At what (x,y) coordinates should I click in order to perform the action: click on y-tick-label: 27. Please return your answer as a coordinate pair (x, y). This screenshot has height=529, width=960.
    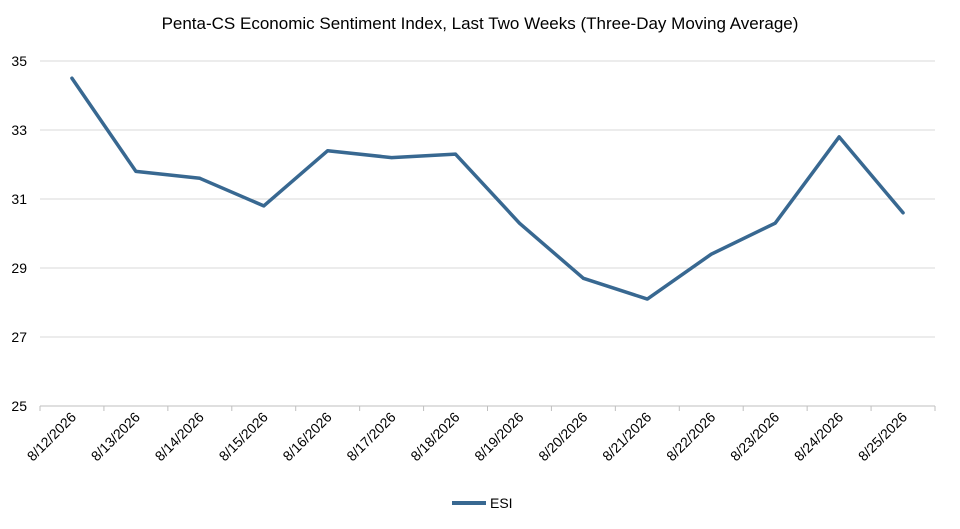
    Looking at the image, I should click on (19, 337).